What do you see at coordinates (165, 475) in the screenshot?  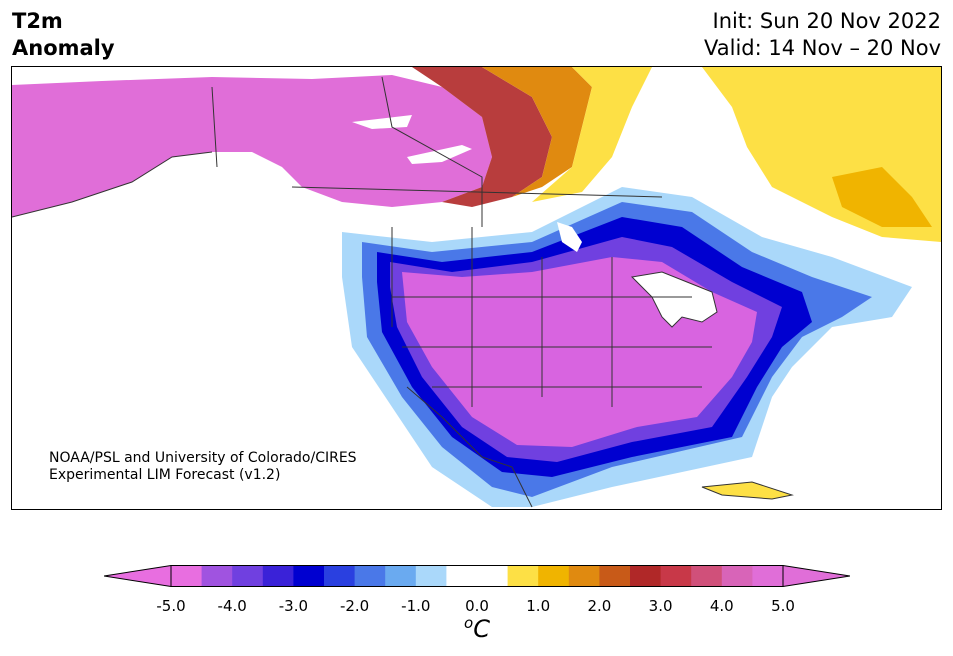 I see `credit-line-2: Experimental LIM Forecast (v1.2)` at bounding box center [165, 475].